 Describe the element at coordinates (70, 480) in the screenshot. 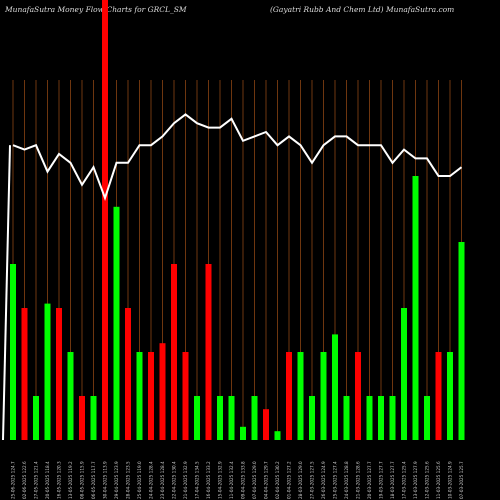

I see `tick-label: 13-05-2025 119.2` at that location.